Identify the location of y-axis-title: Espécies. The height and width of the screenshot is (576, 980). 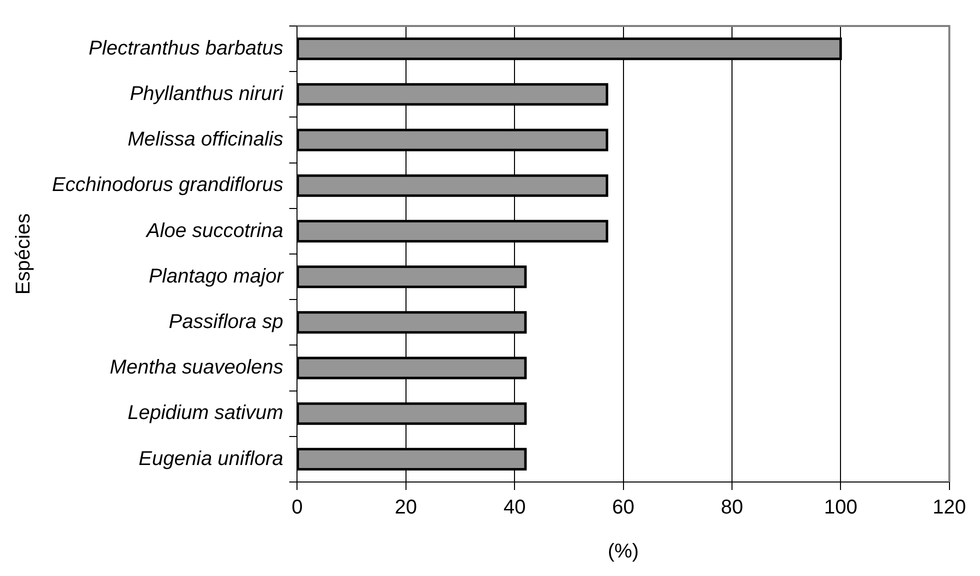
(23, 254).